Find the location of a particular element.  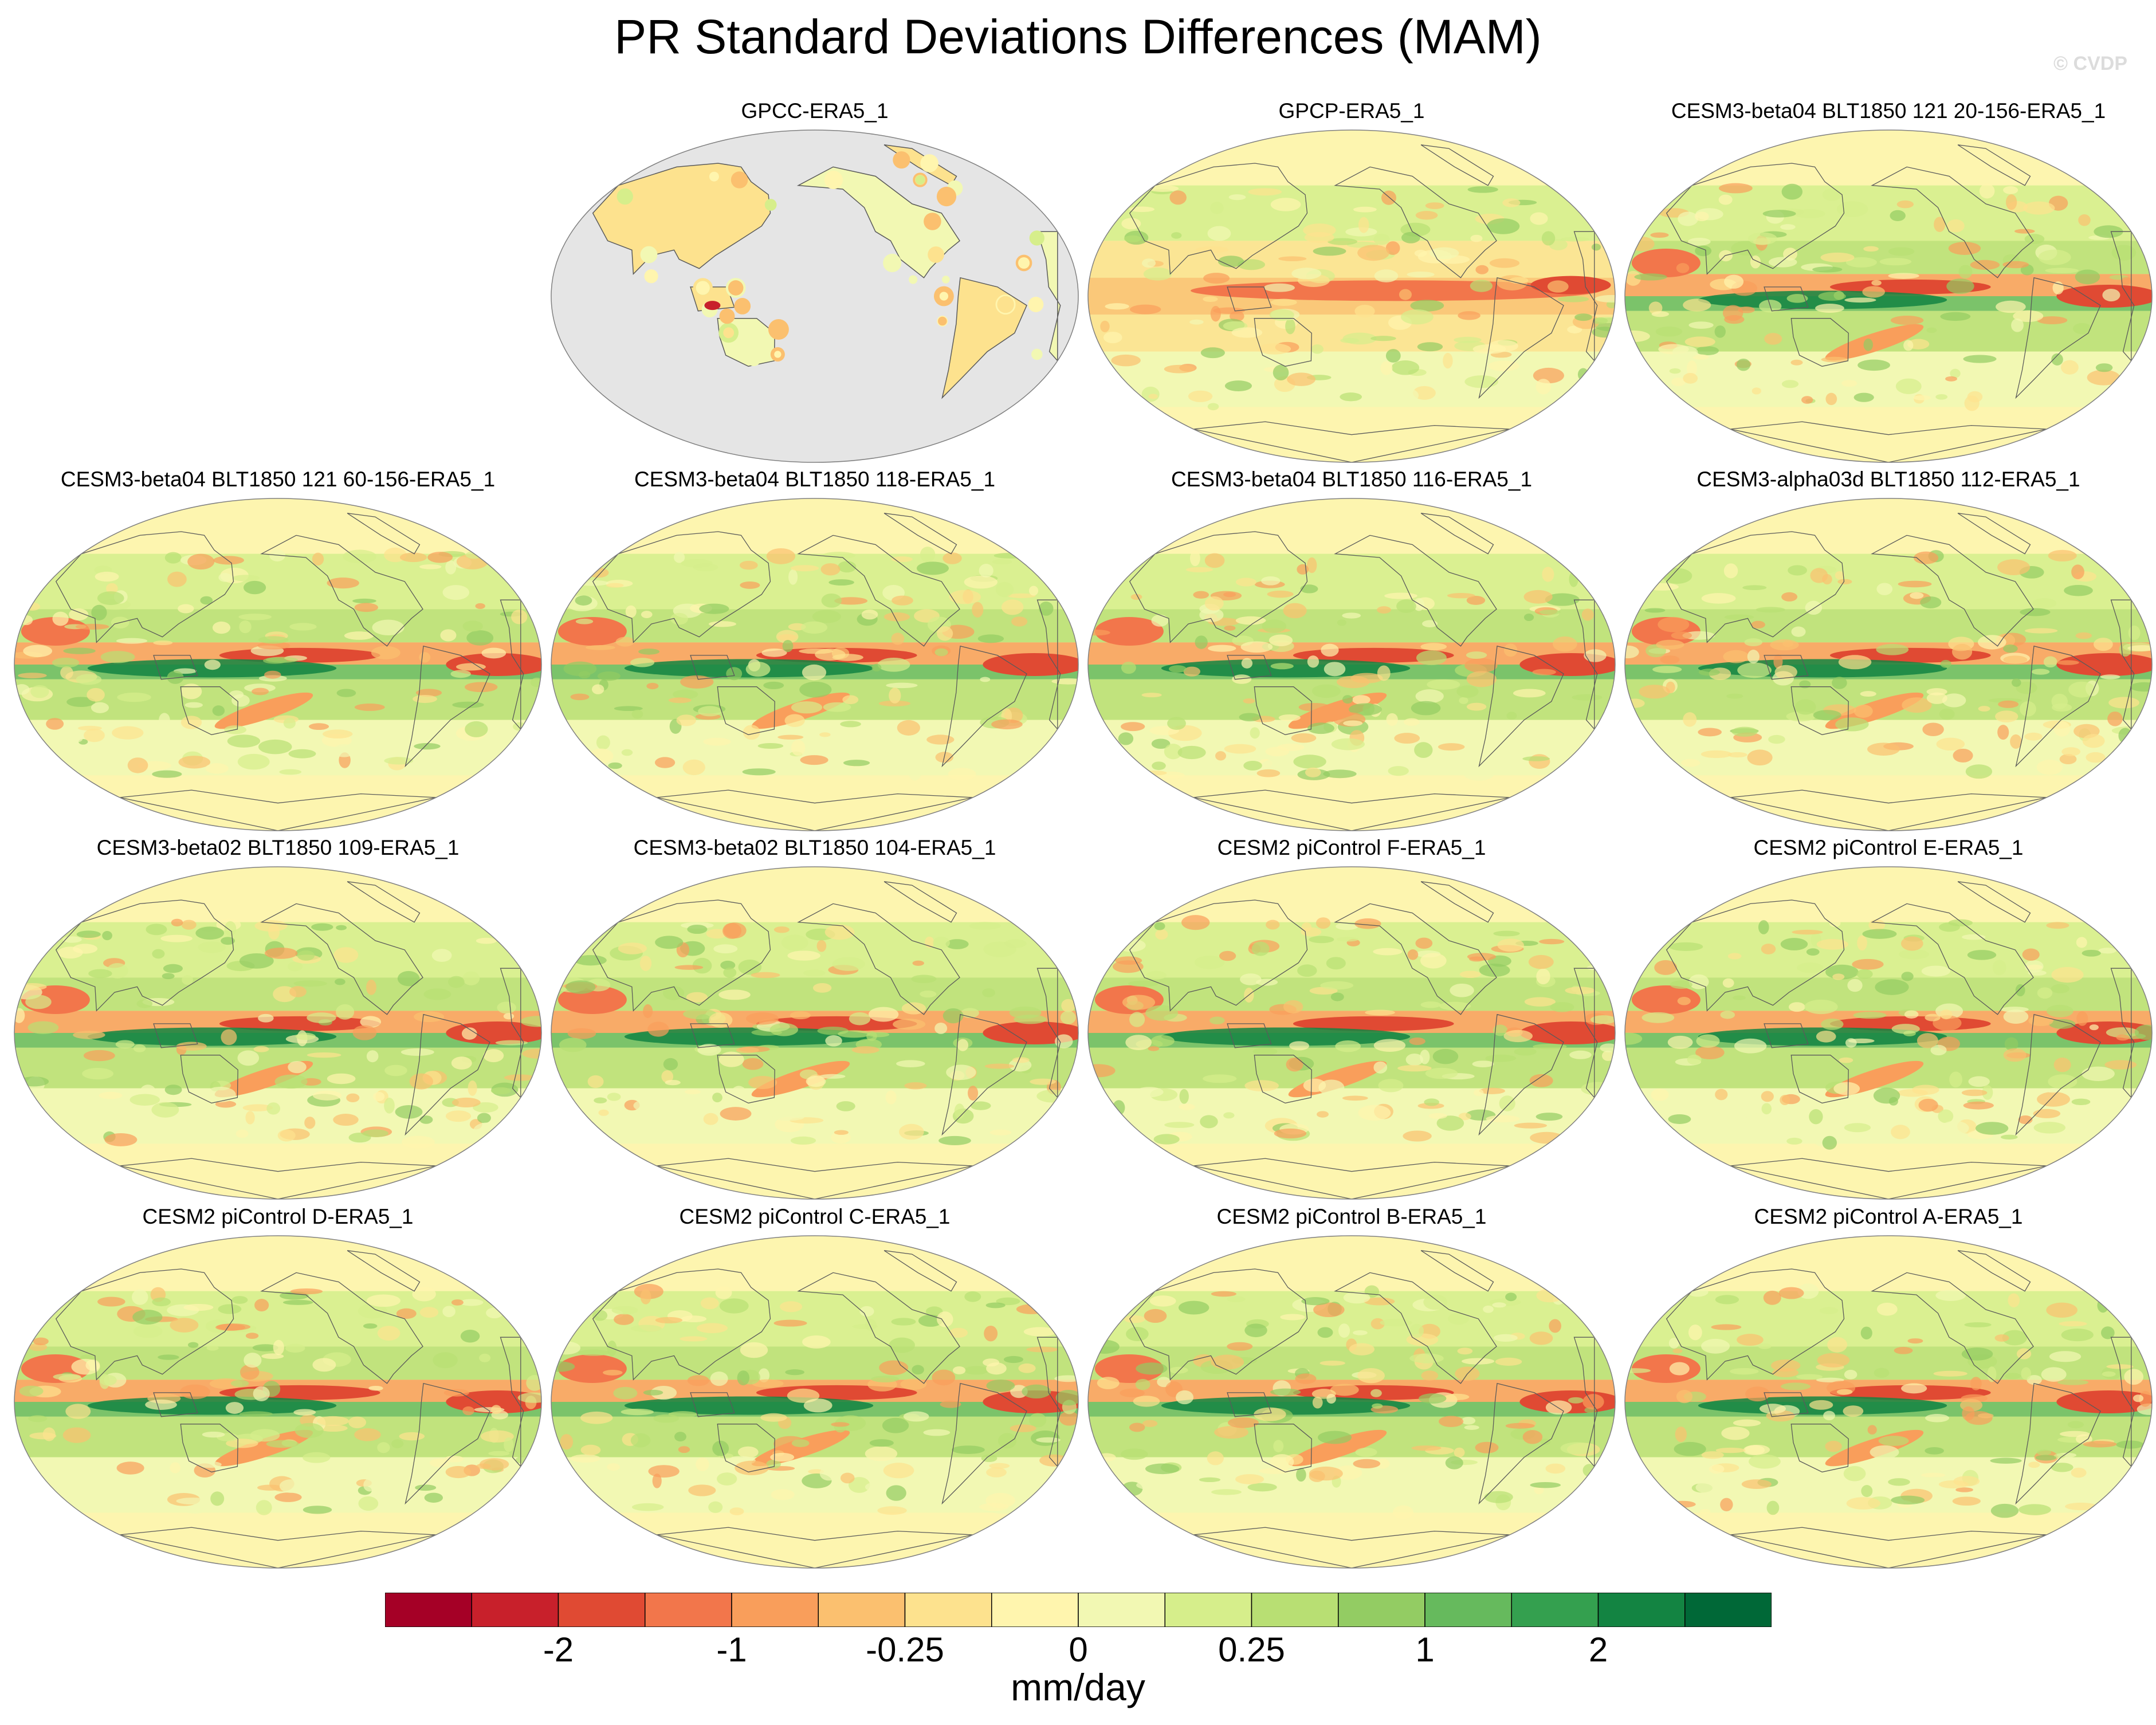

map-boundary is located at coordinates (1888, 1033).